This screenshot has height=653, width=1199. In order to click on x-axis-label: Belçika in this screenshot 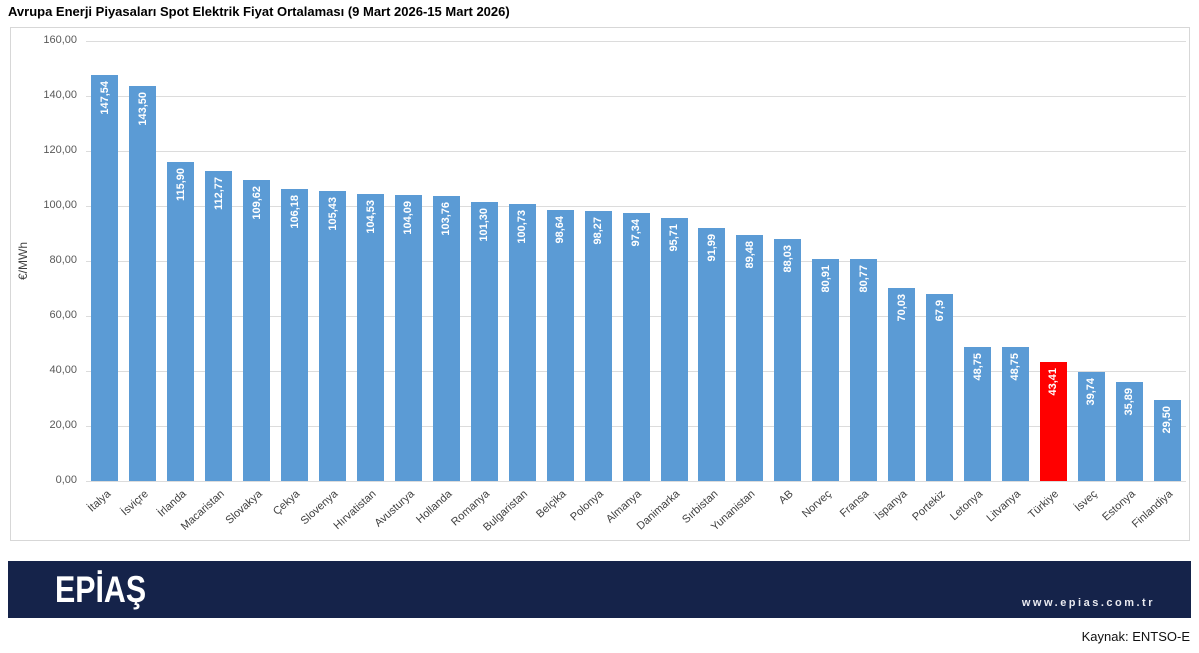, I will do `click(551, 504)`.